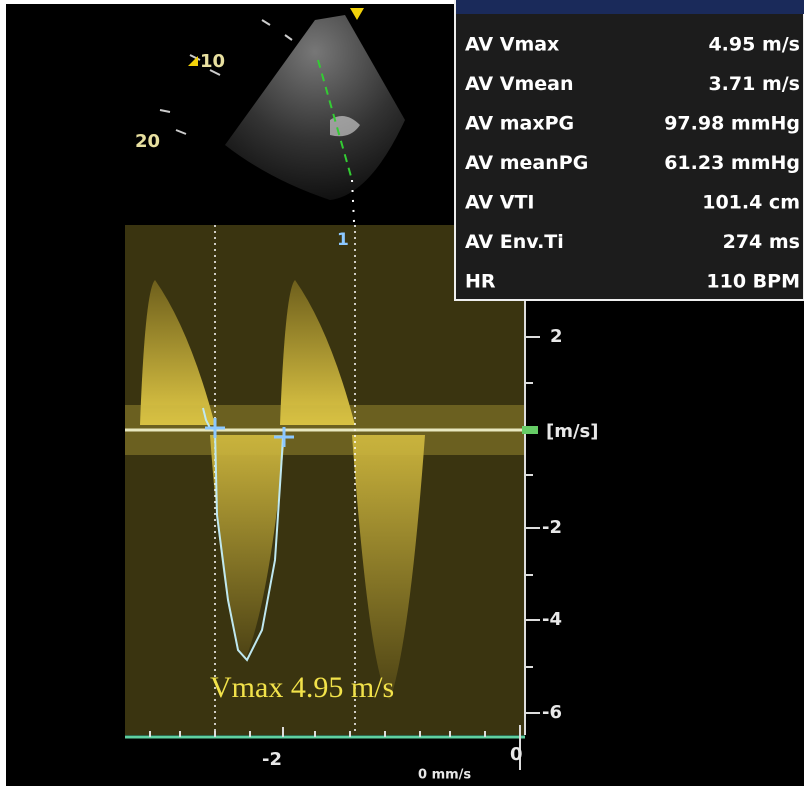 This screenshot has height=793, width=804. I want to click on measurement-label: AV Env.Ti, so click(514, 242).